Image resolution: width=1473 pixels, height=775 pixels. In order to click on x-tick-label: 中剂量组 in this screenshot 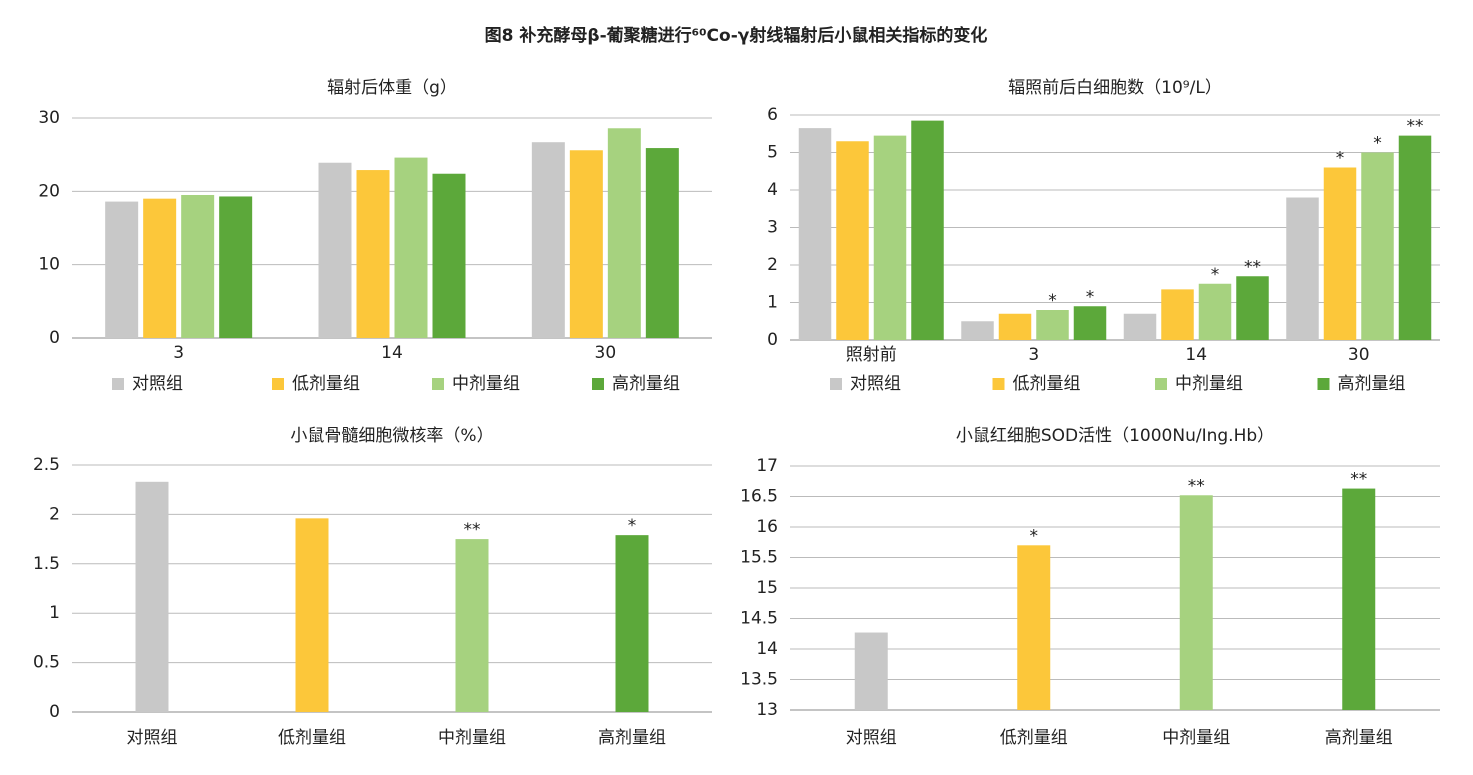, I will do `click(1196, 738)`.